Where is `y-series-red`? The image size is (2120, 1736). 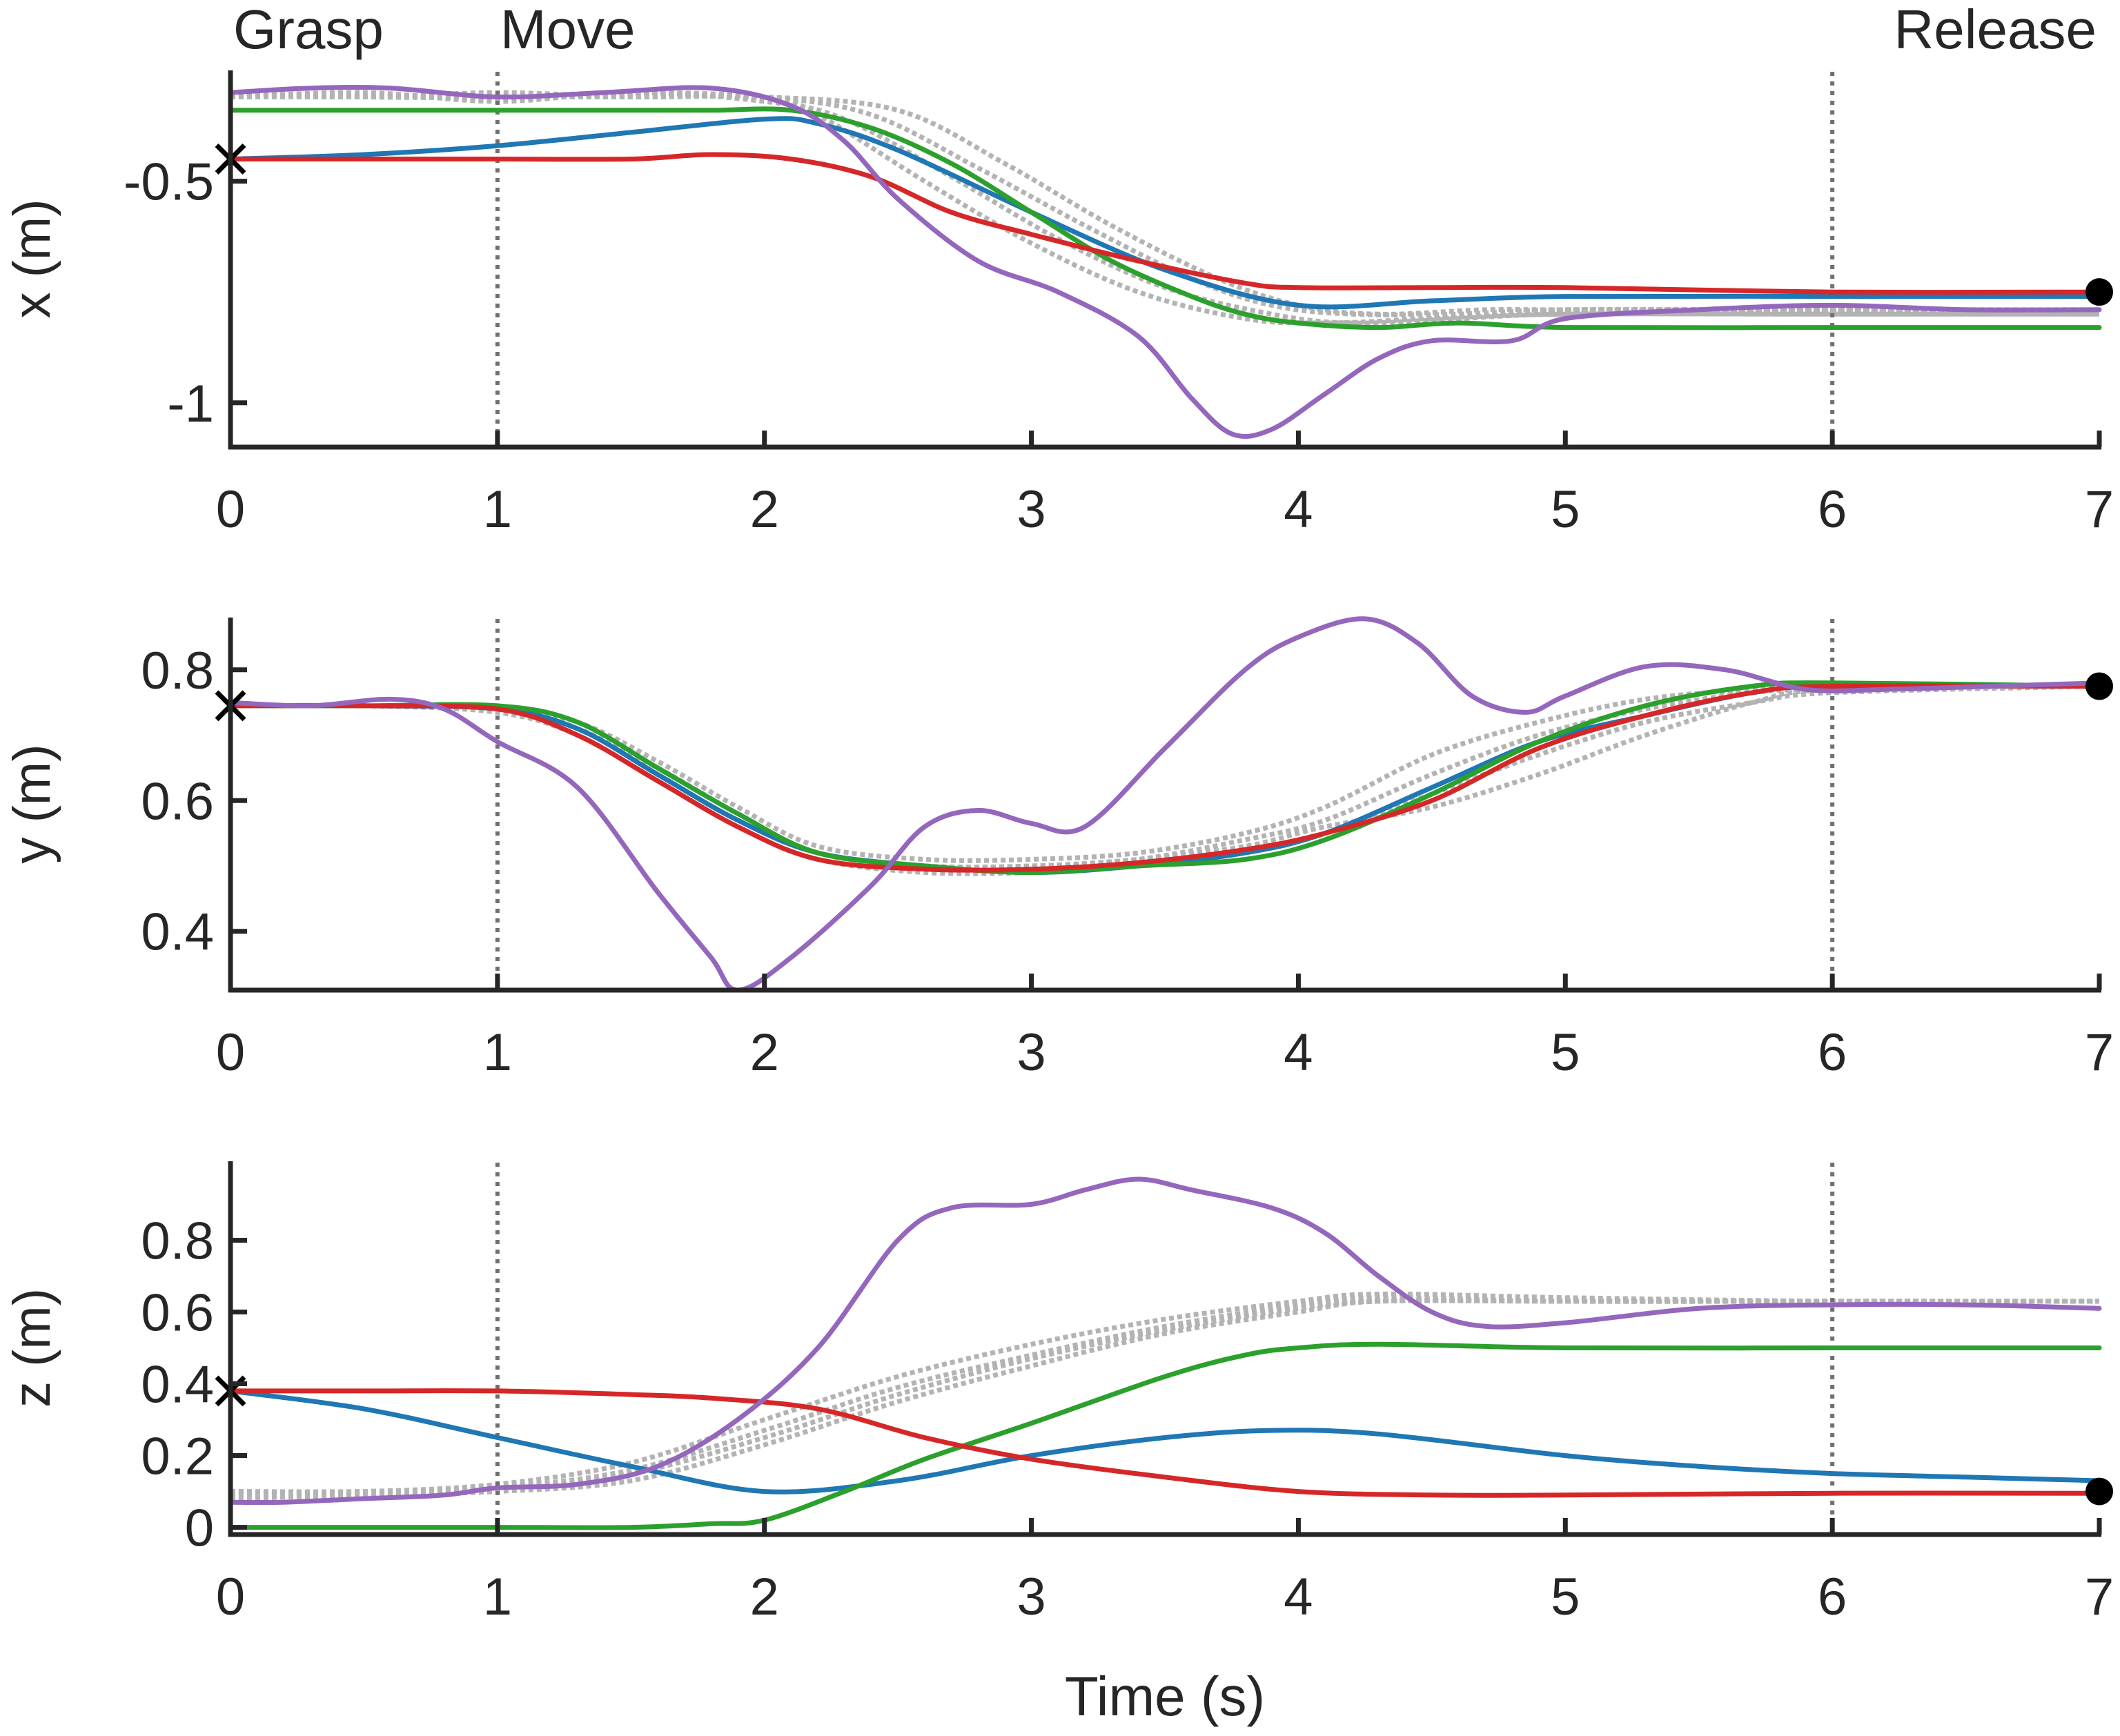
y-series-red is located at coordinates (1165, 778).